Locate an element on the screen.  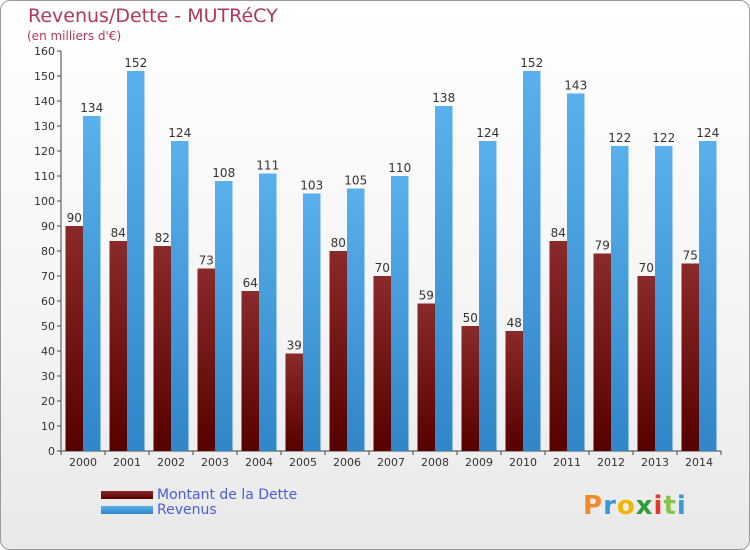
value-label-revenus-2001: 152 is located at coordinates (135, 63).